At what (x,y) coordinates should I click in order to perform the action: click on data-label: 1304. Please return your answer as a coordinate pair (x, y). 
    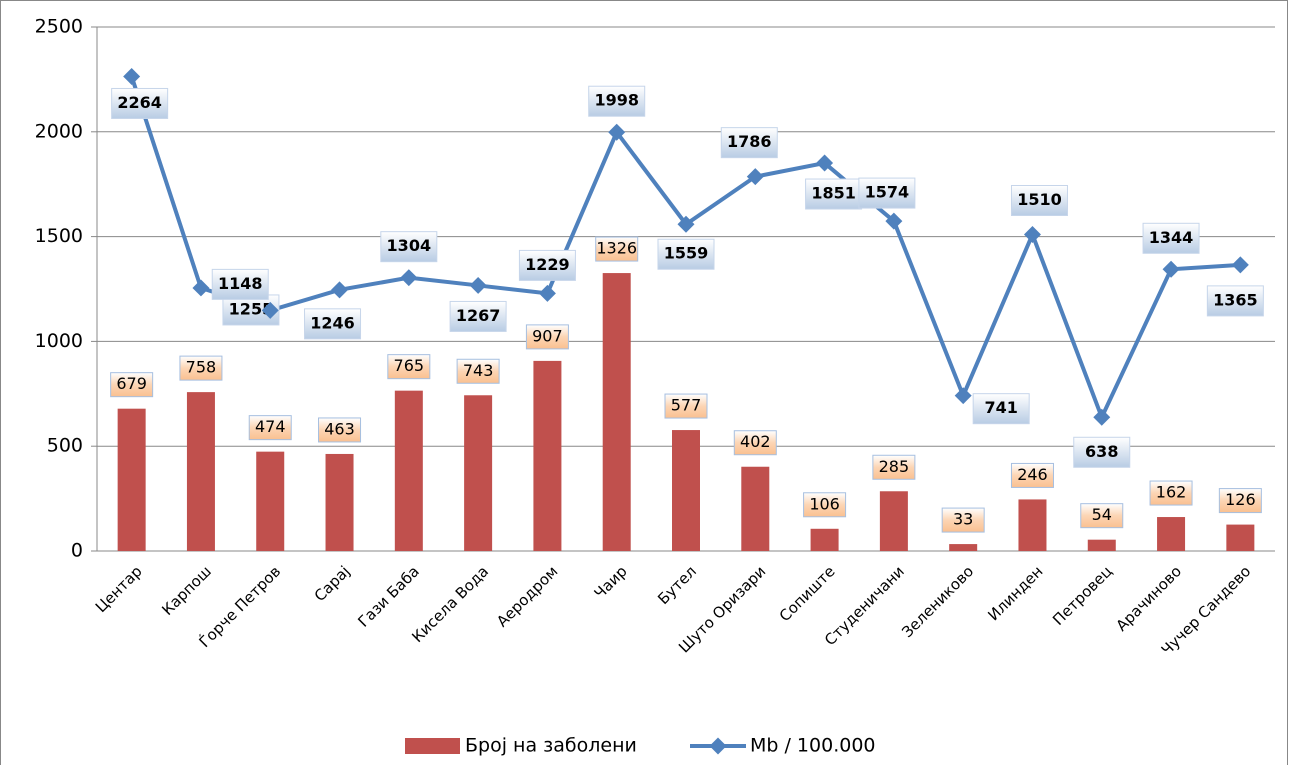
    Looking at the image, I should click on (409, 245).